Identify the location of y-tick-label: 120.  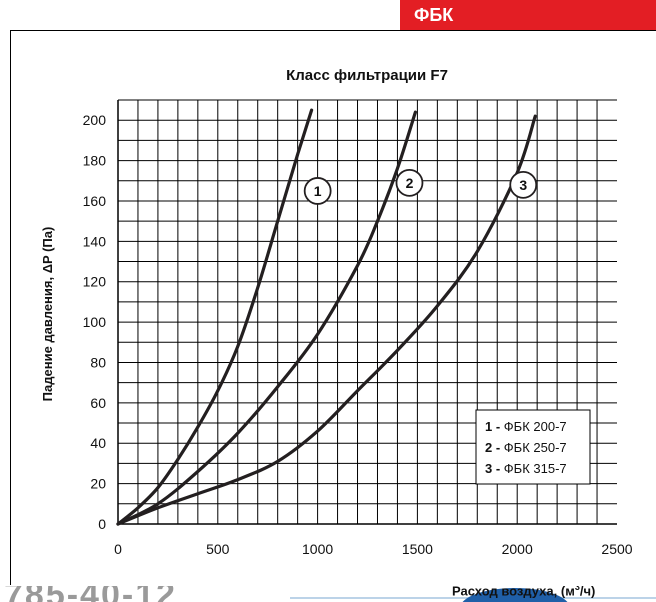
(95, 282).